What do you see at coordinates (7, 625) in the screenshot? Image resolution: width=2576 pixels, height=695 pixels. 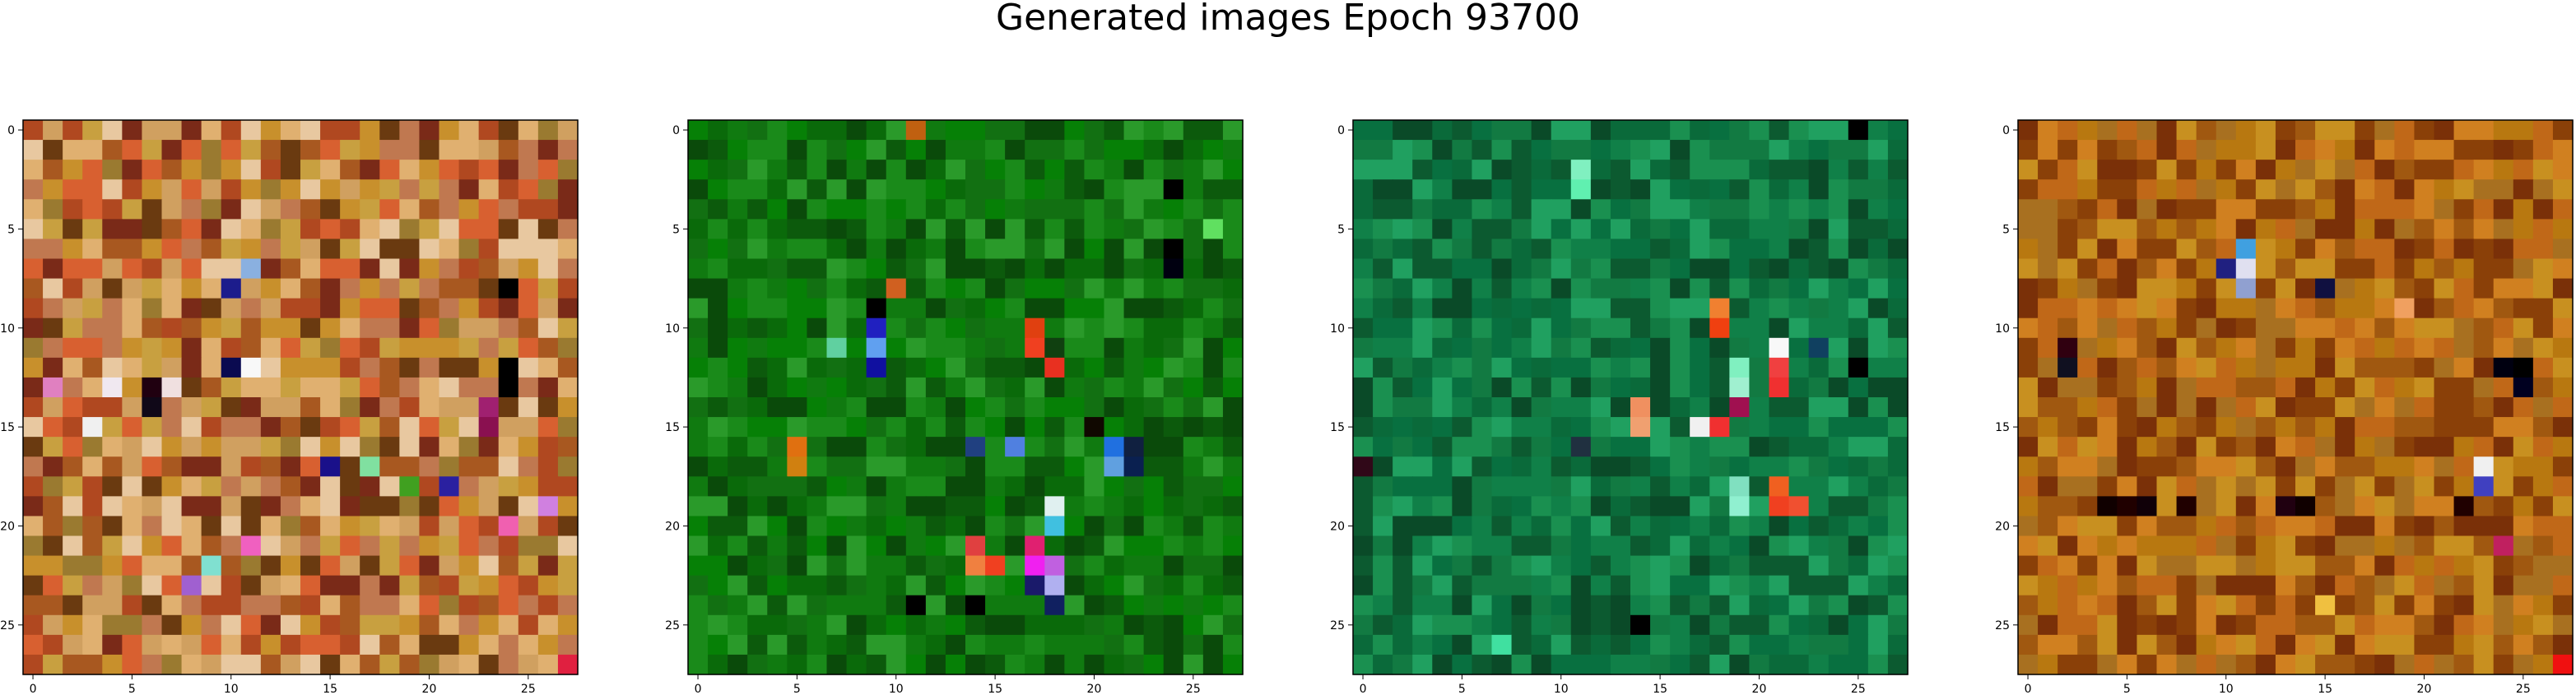 I see `y-tick-label-25: 25` at bounding box center [7, 625].